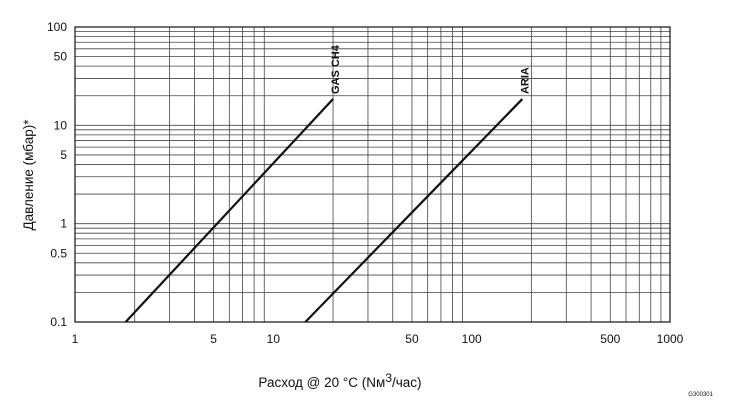  I want to click on y-tick-label: 10, so click(61, 125).